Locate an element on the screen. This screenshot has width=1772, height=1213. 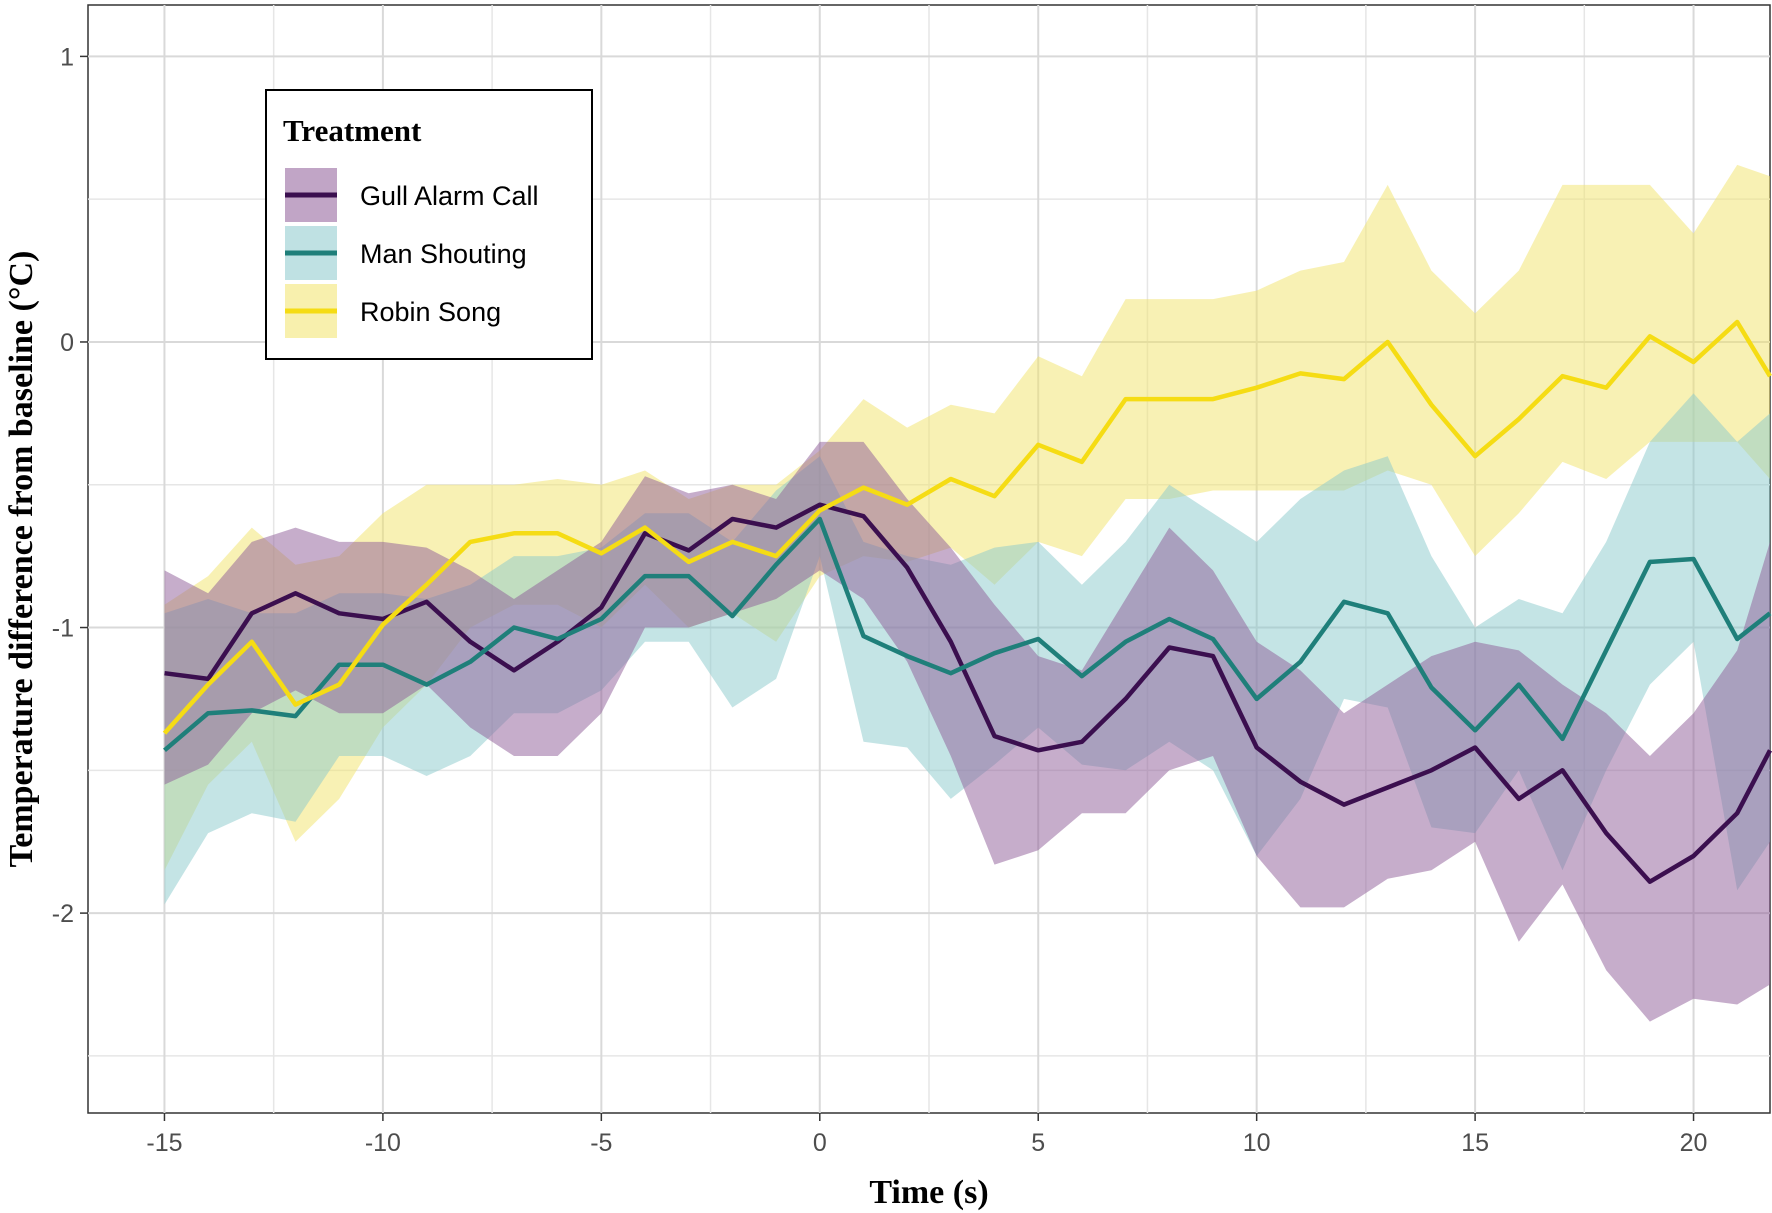
legend-label-man-shouting: Man Shouting is located at coordinates (443, 254).